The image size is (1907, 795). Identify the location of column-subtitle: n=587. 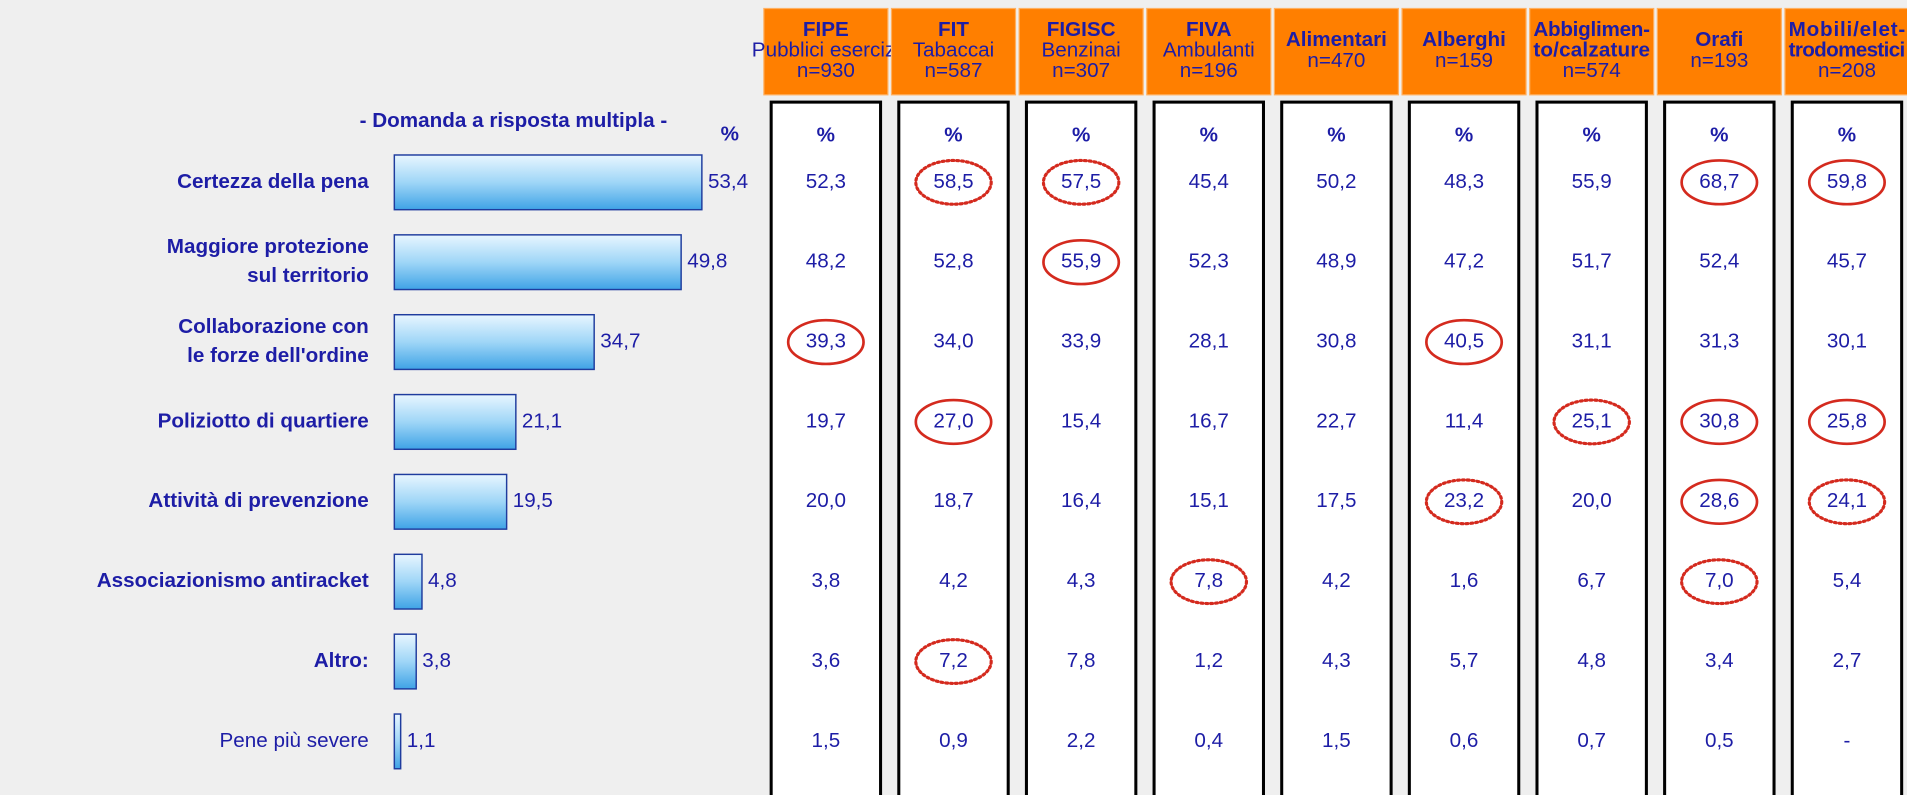
(953, 70).